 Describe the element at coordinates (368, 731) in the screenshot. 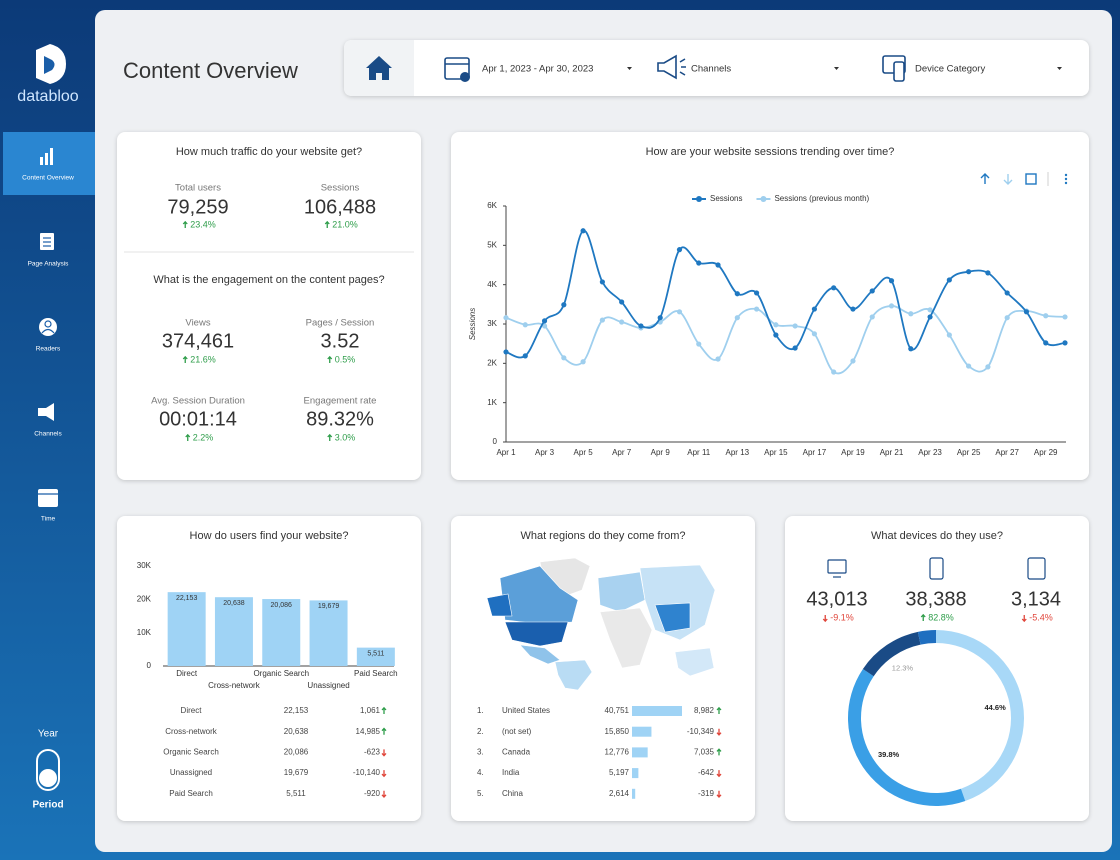

I see `table-change: 14,985` at that location.